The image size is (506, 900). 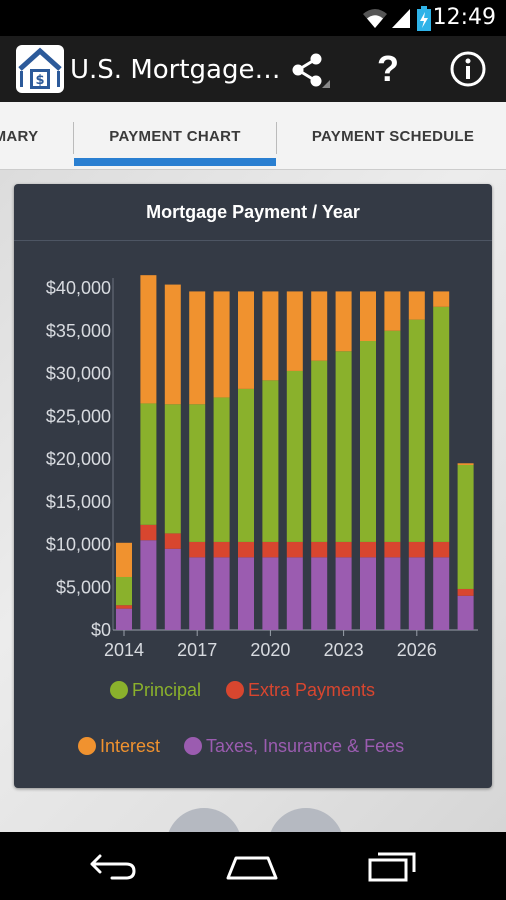 I want to click on x-tick-label: 2023, so click(x=344, y=650).